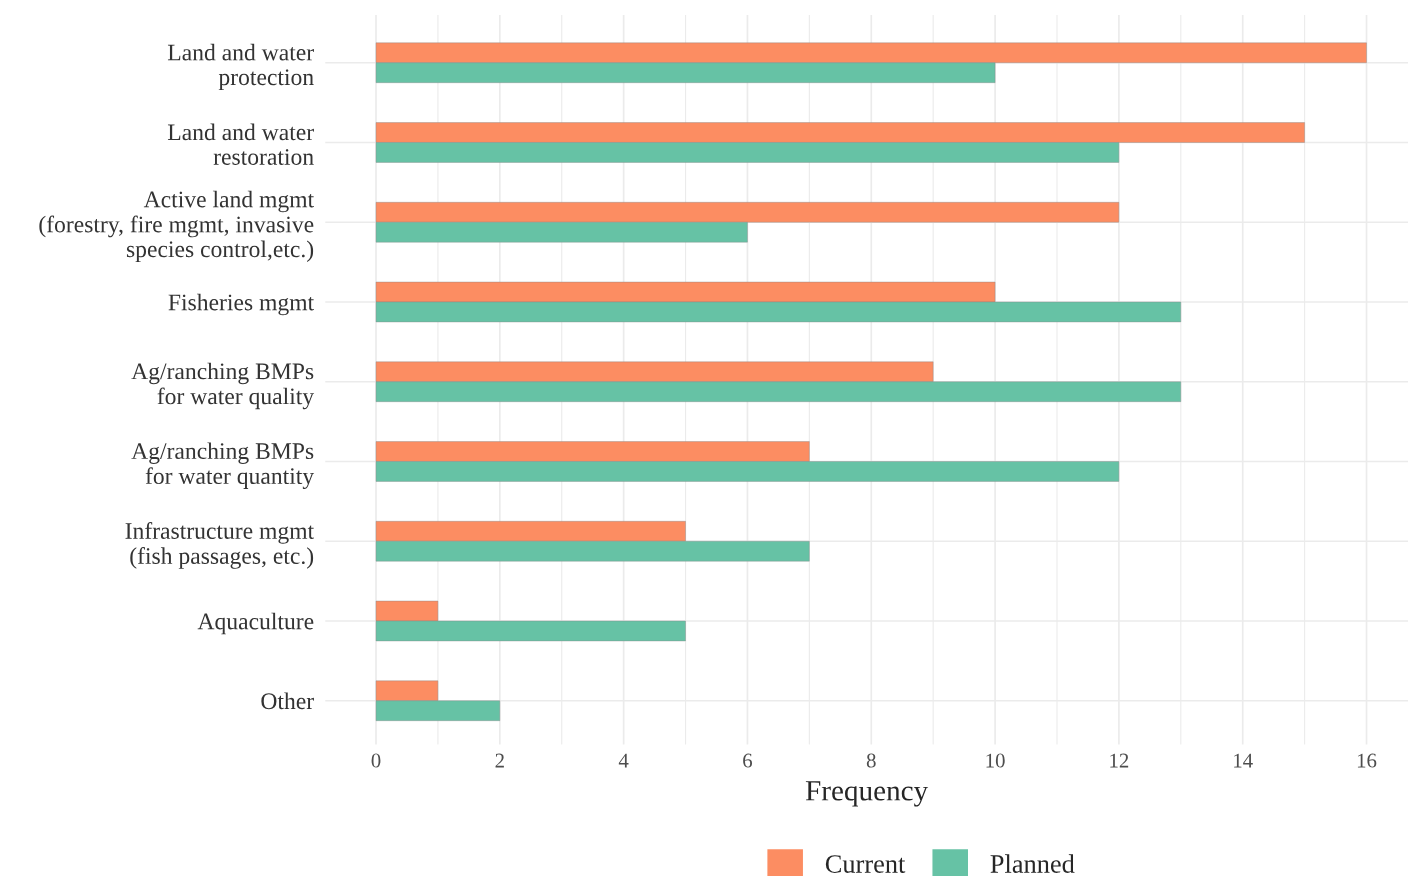 Image resolution: width=1408 pixels, height=876 pixels. What do you see at coordinates (1243, 760) in the screenshot?
I see `x-tick-label: 14` at bounding box center [1243, 760].